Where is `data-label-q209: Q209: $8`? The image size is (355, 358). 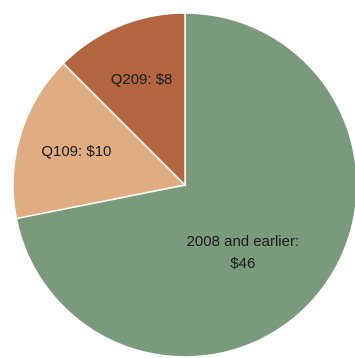 data-label-q209: Q209: $8 is located at coordinates (142, 79).